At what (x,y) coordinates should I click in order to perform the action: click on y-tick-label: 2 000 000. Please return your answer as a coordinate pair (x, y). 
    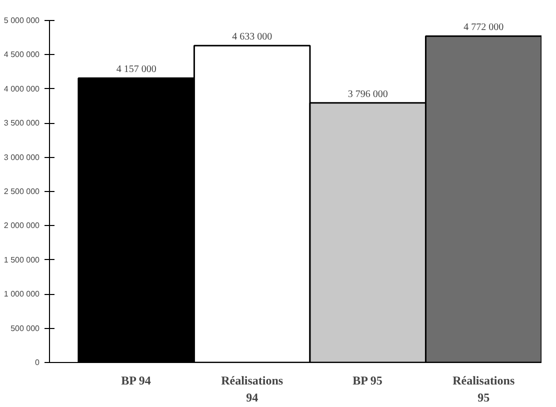
    Looking at the image, I should click on (22, 225).